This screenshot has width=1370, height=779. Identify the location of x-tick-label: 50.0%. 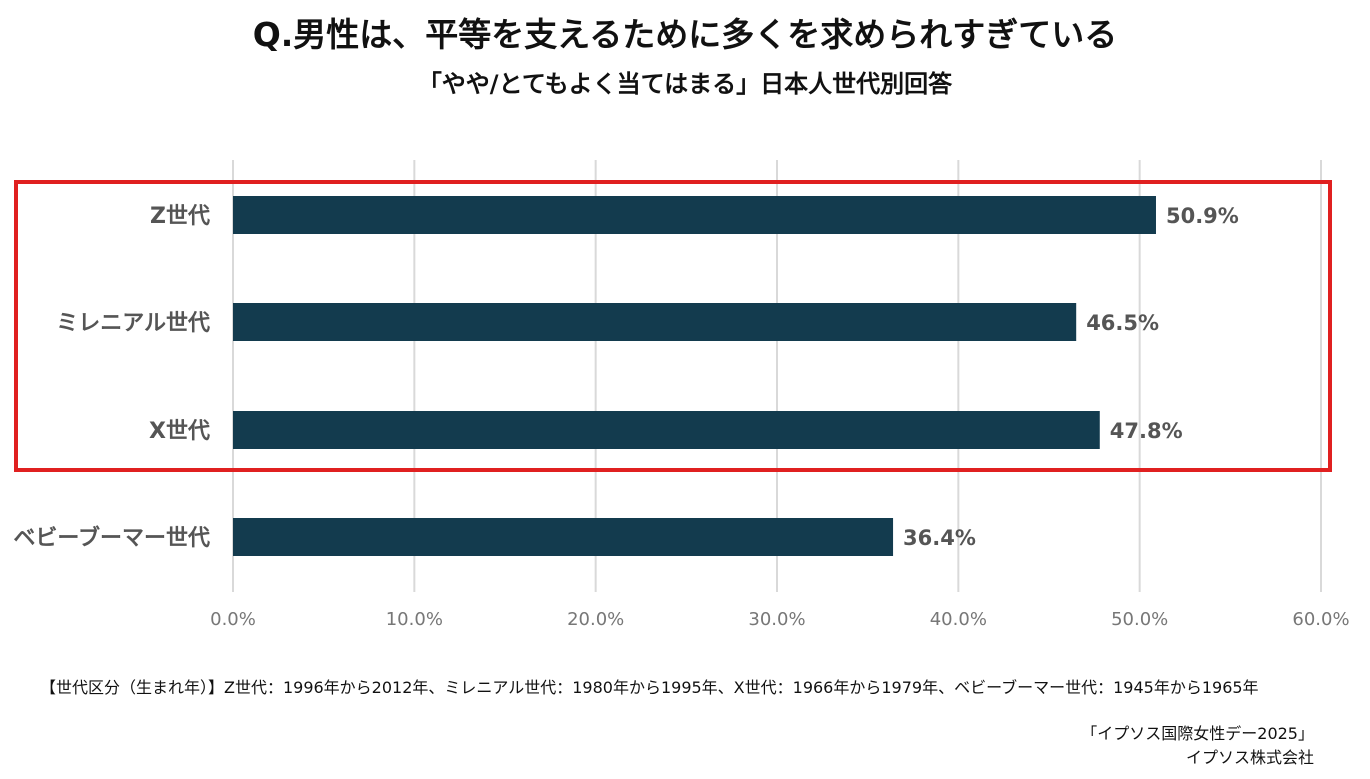
(1139, 619).